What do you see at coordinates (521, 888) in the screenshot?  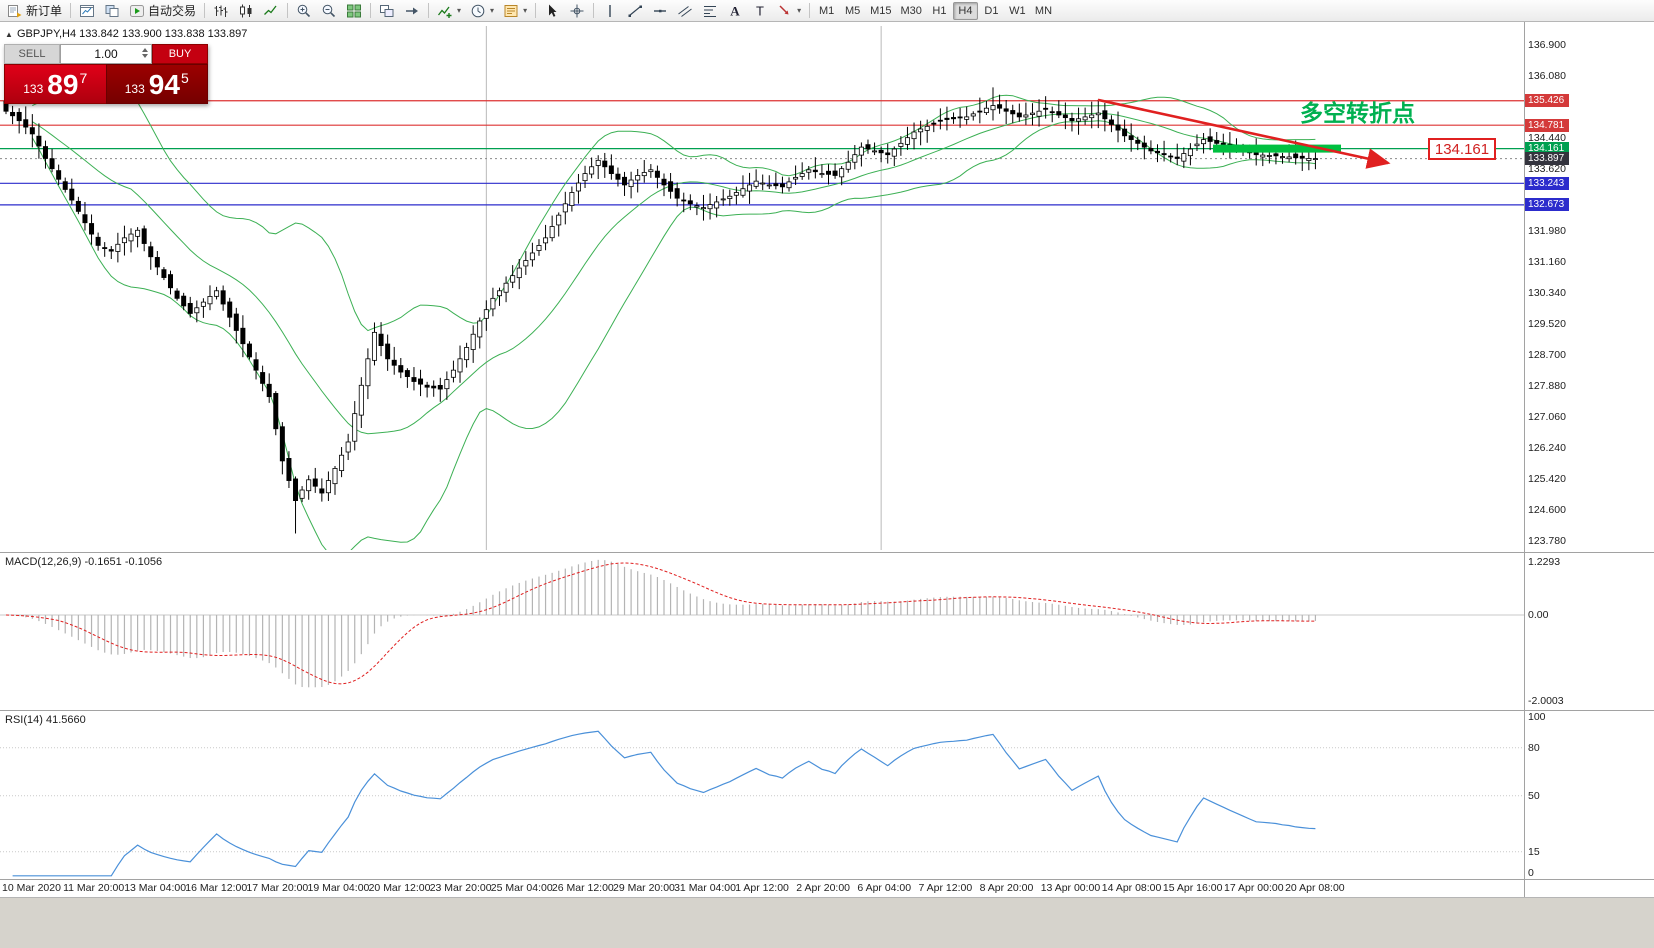 I see `time-axis-label: 25 Mar 04:00` at bounding box center [521, 888].